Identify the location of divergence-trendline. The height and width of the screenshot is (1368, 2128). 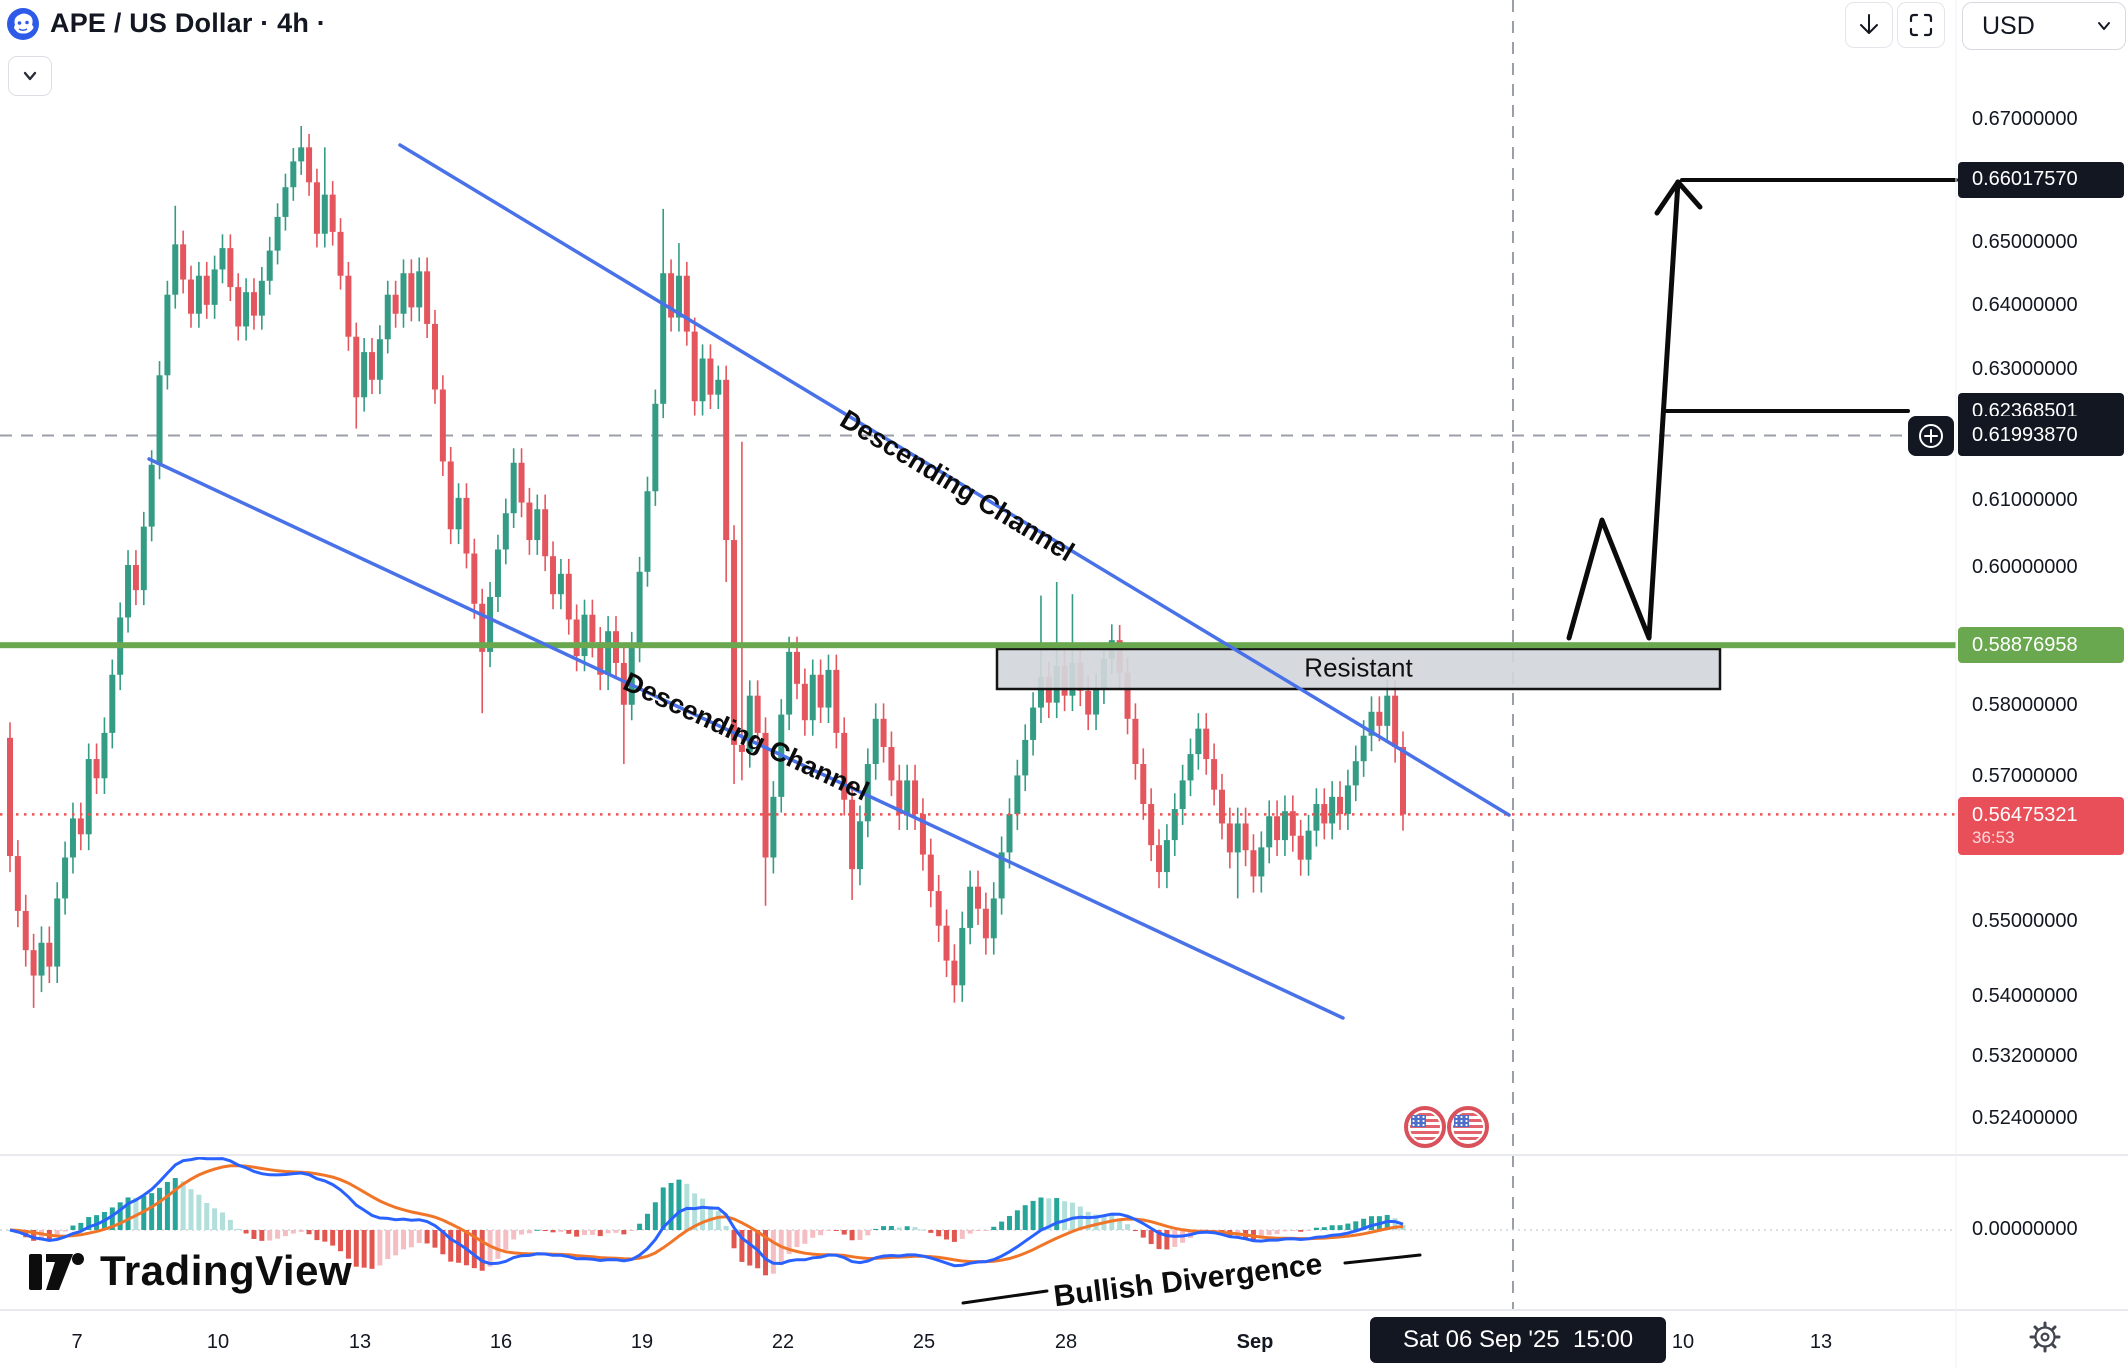
(1191, 1279).